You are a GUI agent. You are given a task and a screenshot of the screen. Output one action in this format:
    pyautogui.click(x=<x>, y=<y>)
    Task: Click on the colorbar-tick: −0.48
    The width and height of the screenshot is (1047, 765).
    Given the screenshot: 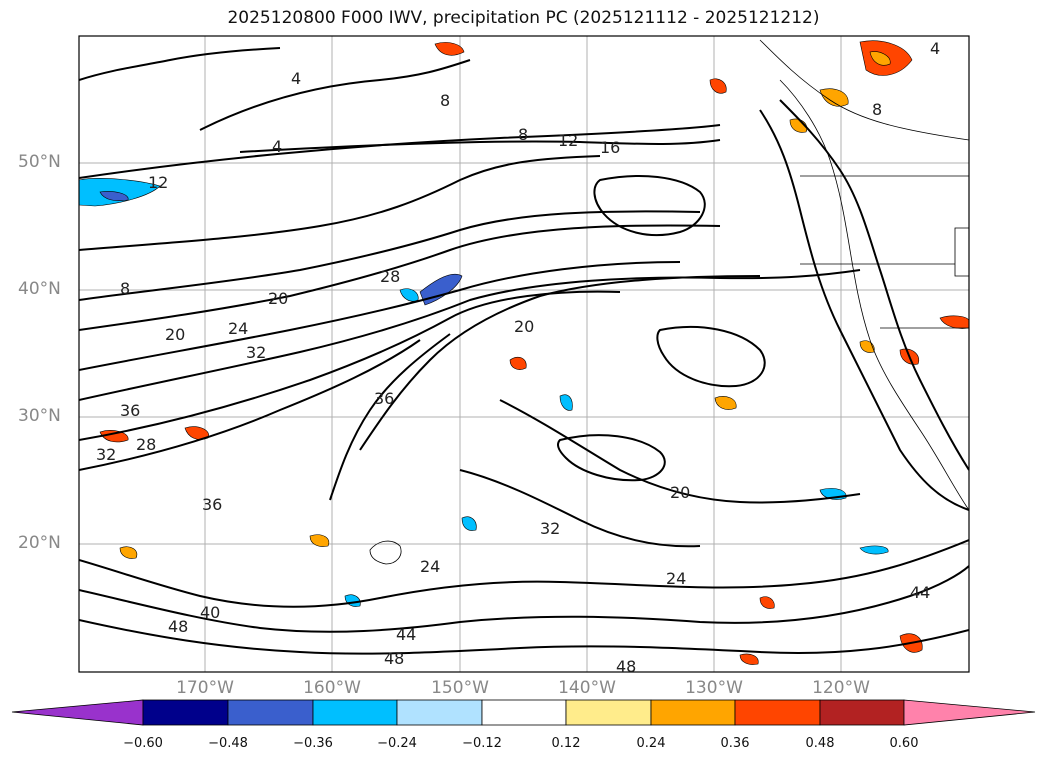 What is the action you would take?
    pyautogui.click(x=228, y=743)
    